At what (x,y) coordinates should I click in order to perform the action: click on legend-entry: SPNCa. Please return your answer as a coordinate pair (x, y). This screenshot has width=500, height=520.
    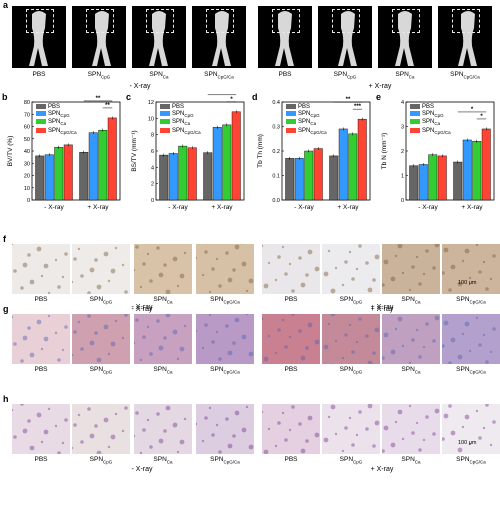
    Looking at the image, I should click on (56, 123).